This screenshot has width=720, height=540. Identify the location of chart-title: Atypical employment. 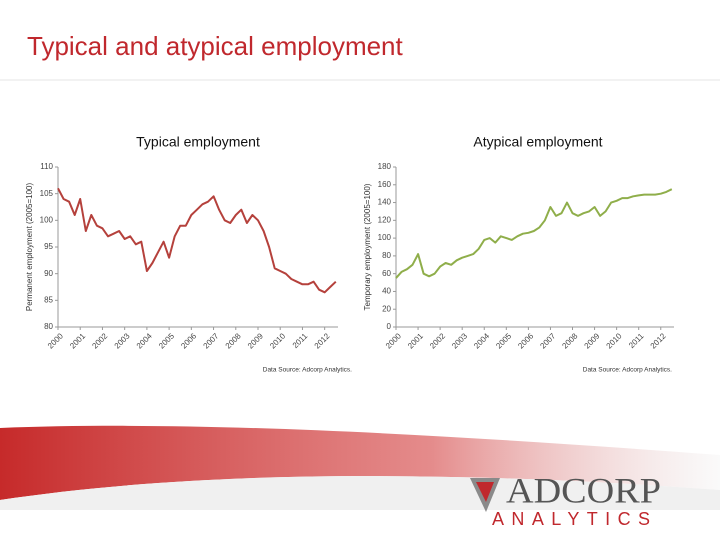
(537, 142).